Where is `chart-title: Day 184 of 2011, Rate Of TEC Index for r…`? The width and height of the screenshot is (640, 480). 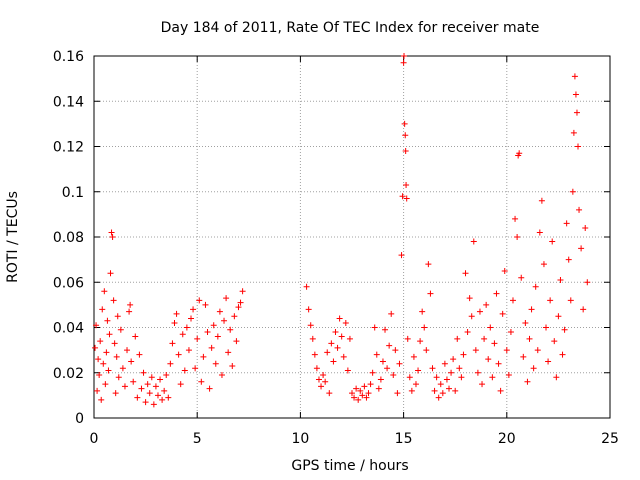
chart-title: Day 184 of 2011, Rate Of TEC Index for r… is located at coordinates (350, 28).